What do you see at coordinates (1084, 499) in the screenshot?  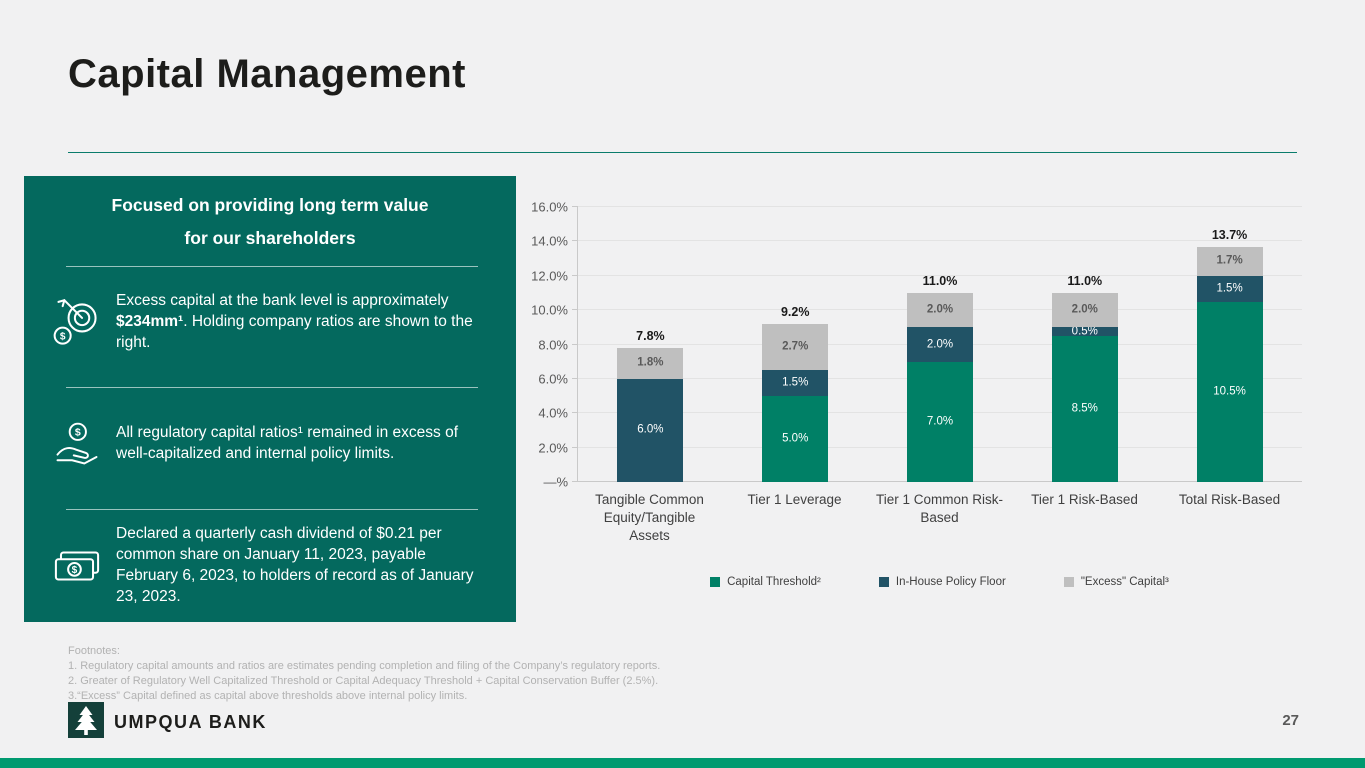 I see `x-axis-label: Tier 1 Risk-Based` at bounding box center [1084, 499].